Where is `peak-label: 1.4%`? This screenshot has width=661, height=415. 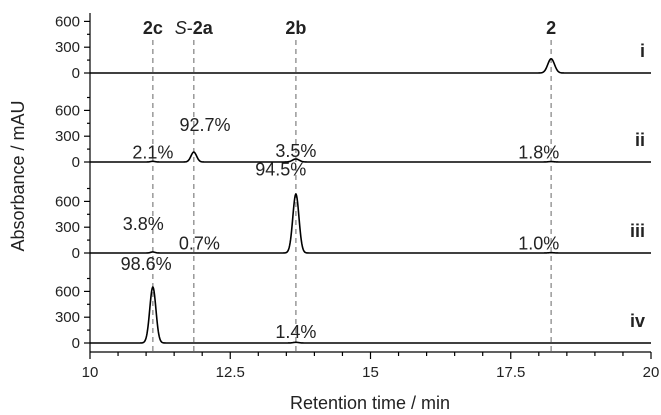 peak-label: 1.4% is located at coordinates (295, 332).